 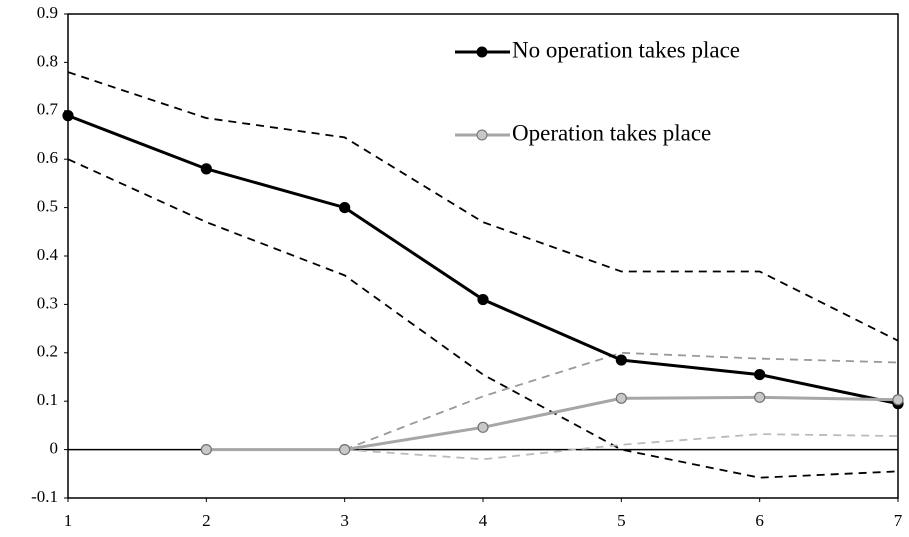 I want to click on x-tick-label: 5, so click(x=621, y=520).